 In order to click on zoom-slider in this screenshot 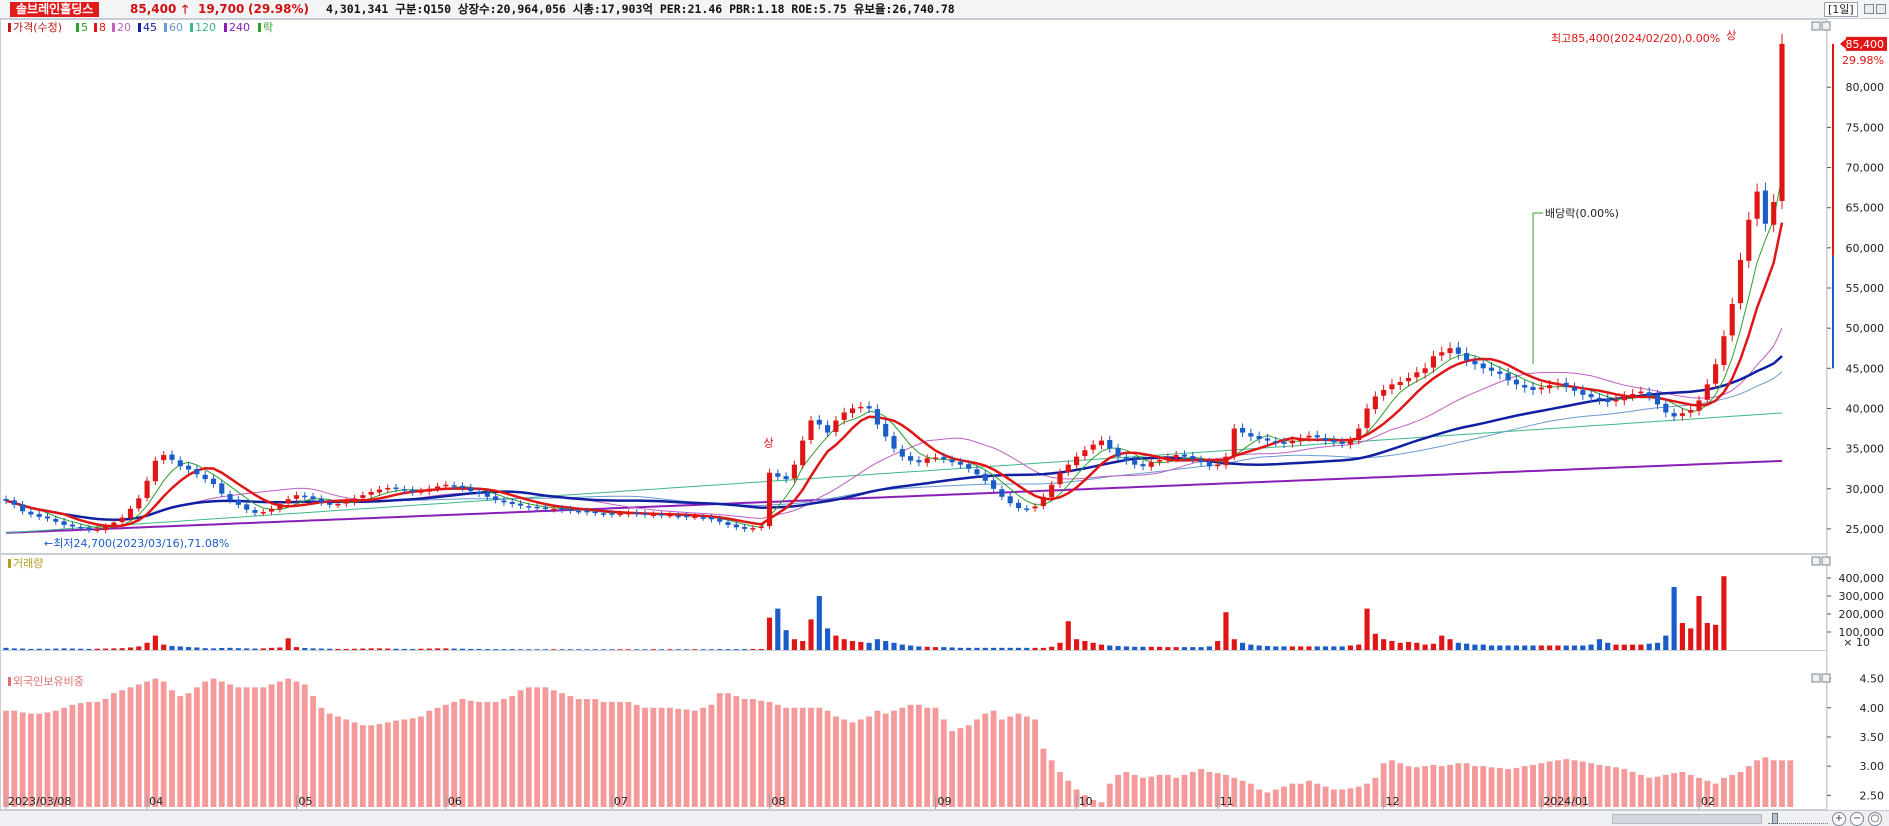, I will do `click(1798, 819)`.